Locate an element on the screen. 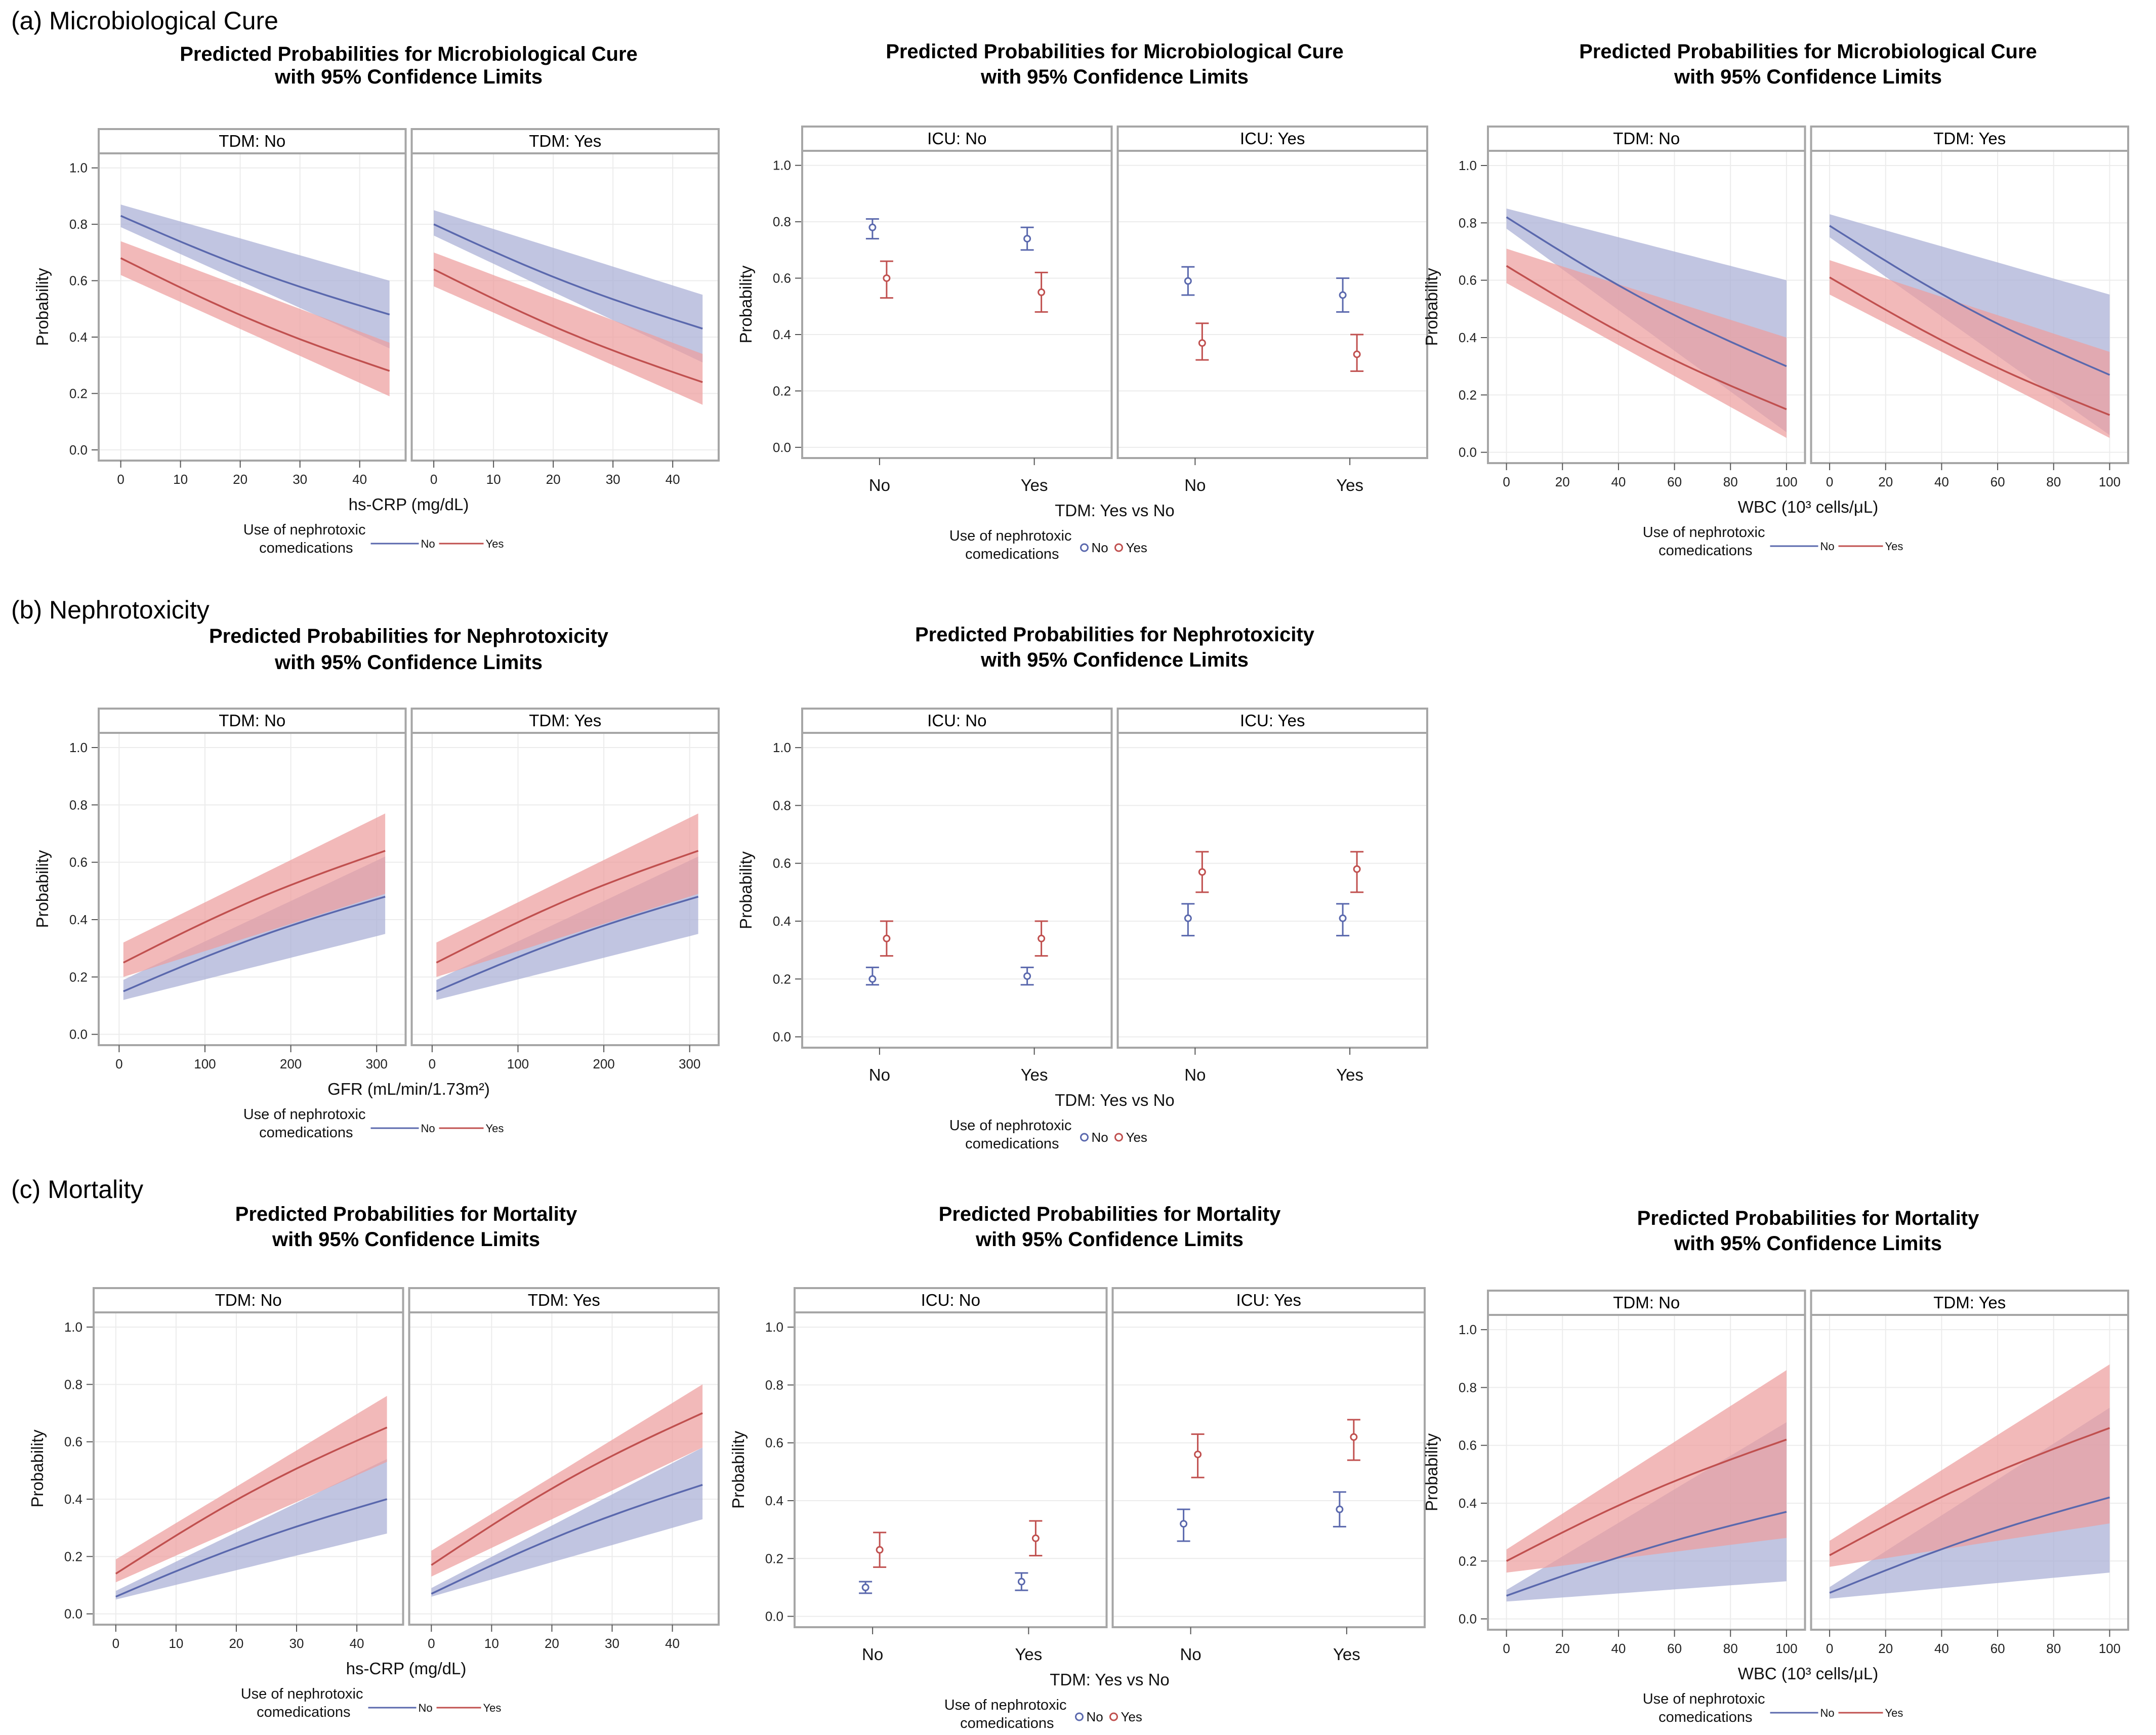 The height and width of the screenshot is (1735, 2156). panel-0: TDM: No 0 20 40 60 80 100 is located at coordinates (1646, 1473).